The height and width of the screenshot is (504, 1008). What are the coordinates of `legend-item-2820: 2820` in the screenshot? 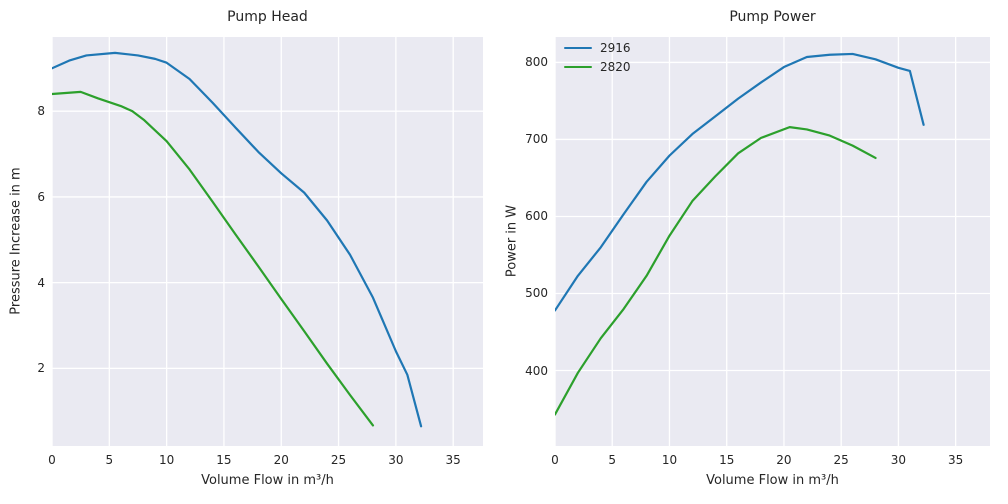 It's located at (597, 67).